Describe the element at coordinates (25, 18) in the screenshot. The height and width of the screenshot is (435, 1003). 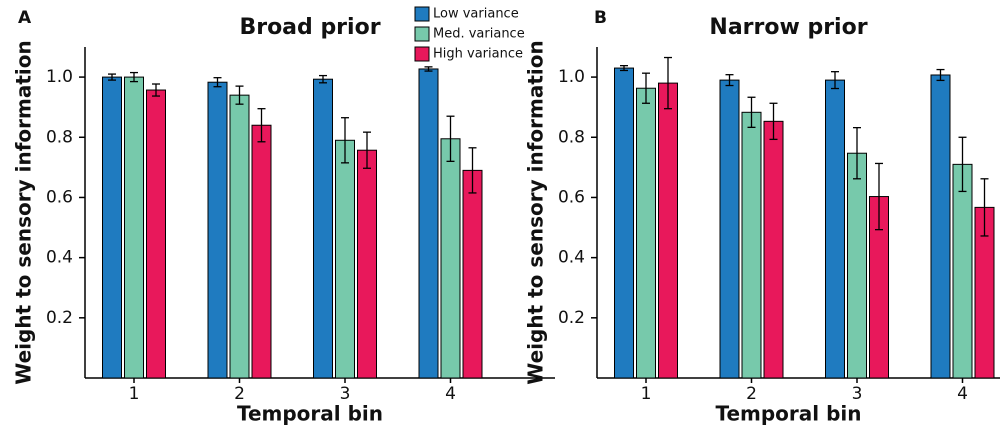
I see `panel-label: A` at that location.